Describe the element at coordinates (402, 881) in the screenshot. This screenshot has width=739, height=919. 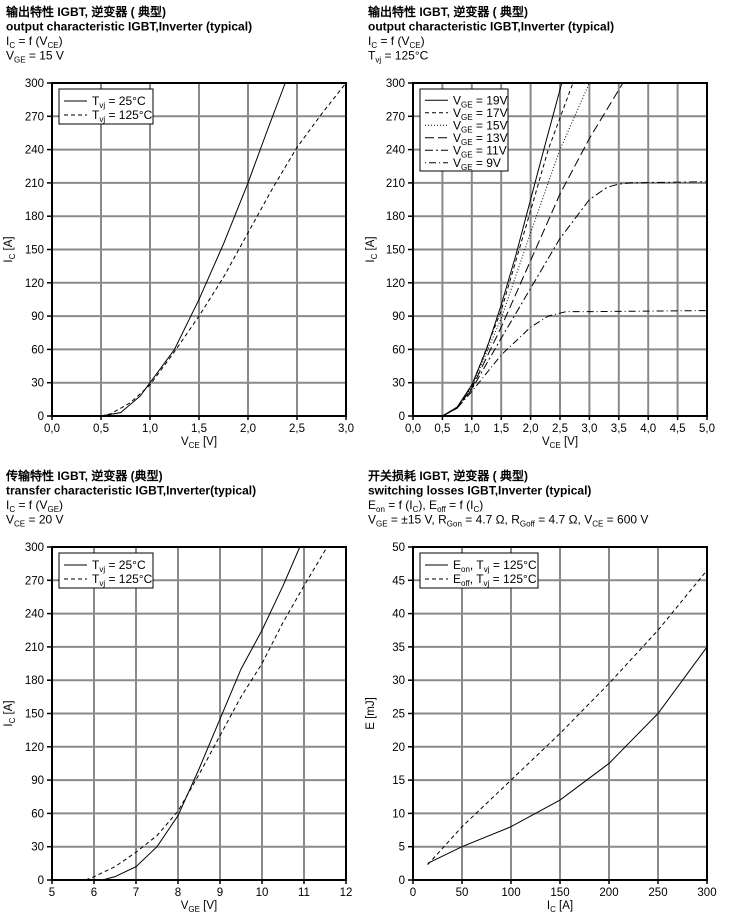
I see `y-tick-label: 0` at that location.